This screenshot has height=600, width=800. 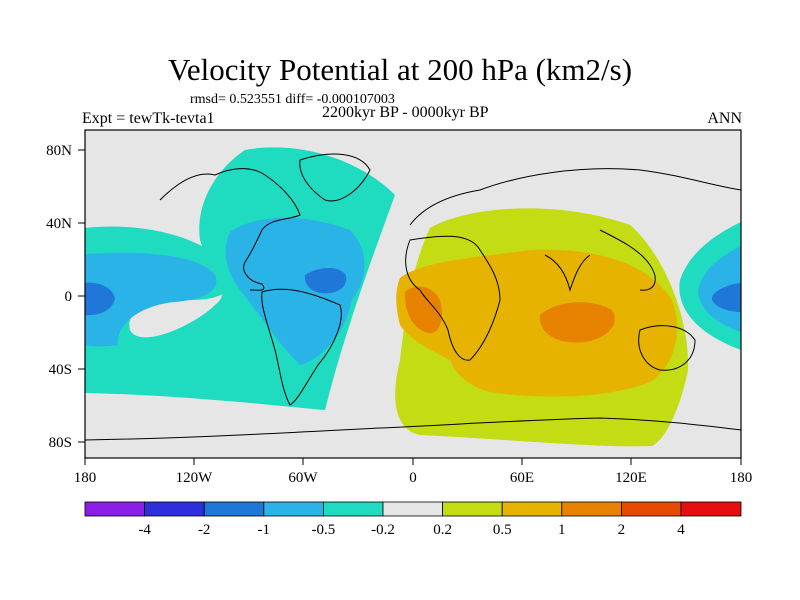 I want to click on neg-core-pacific, so click(x=100, y=299).